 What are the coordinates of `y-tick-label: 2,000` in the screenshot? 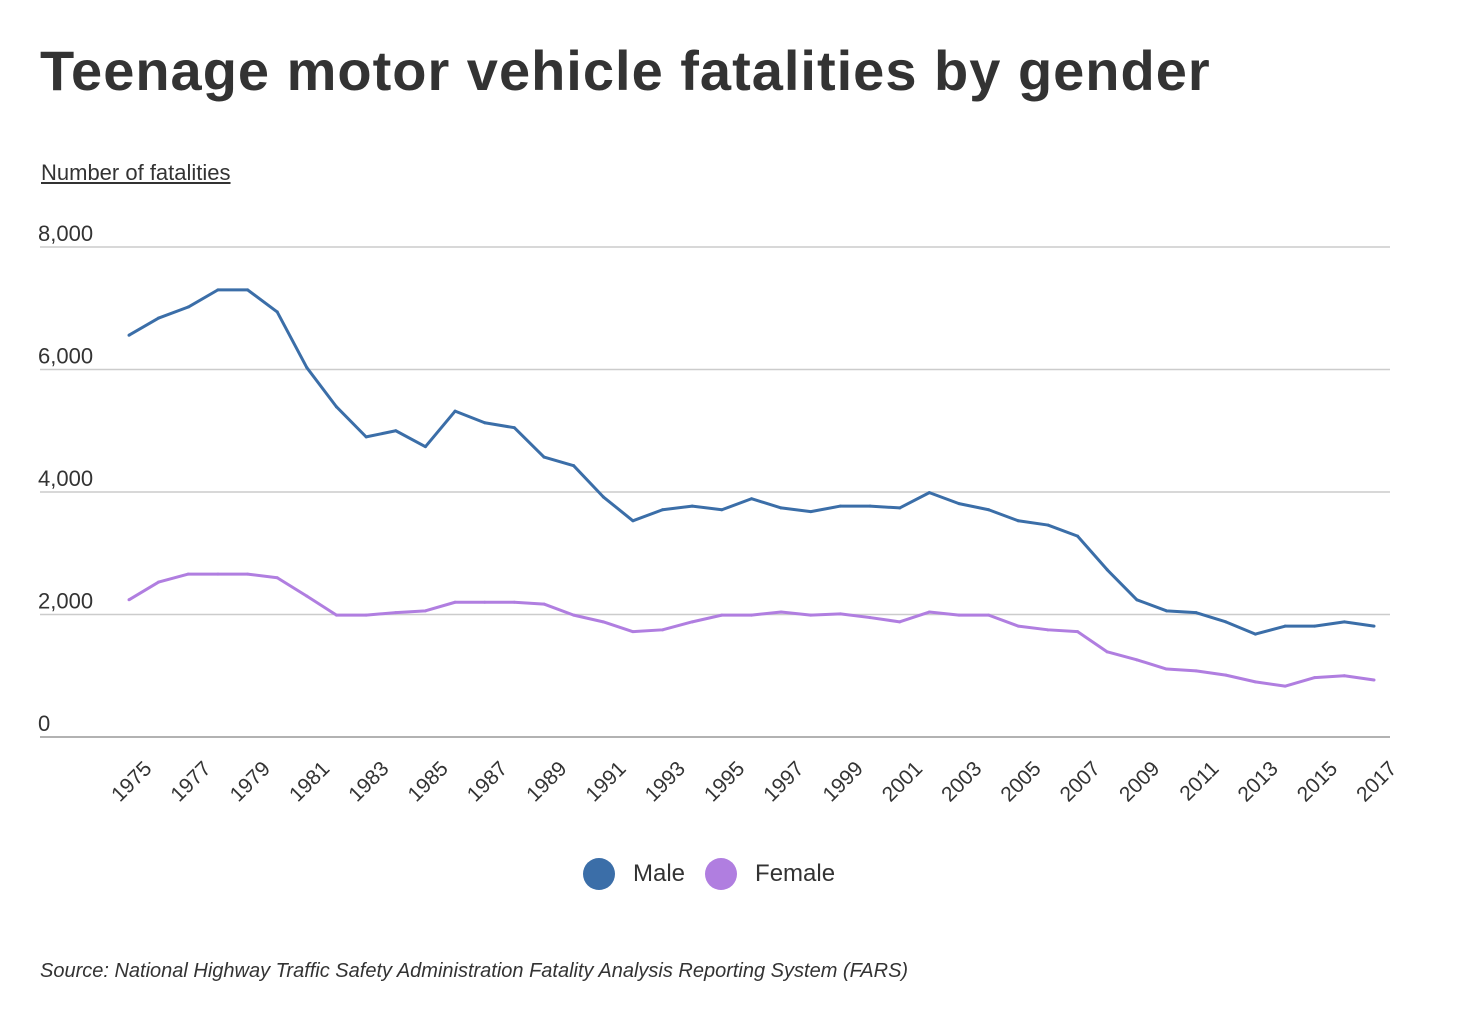 It's located at (65, 601).